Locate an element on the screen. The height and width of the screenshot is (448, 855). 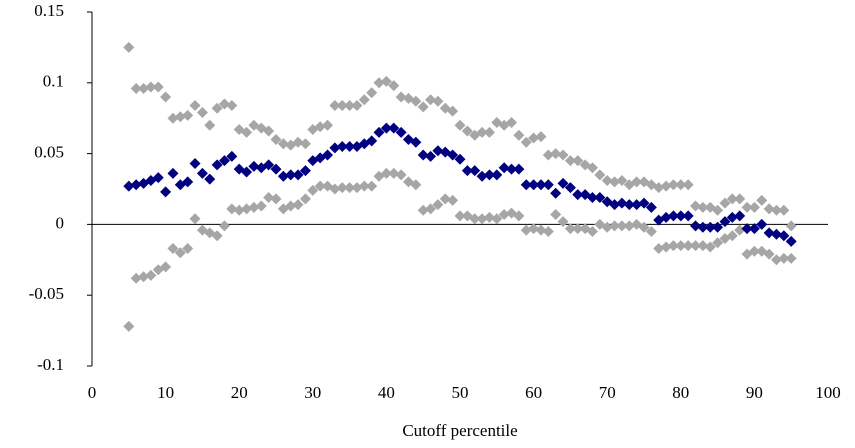
y-tick-label: 0.1 is located at coordinates (53, 81).